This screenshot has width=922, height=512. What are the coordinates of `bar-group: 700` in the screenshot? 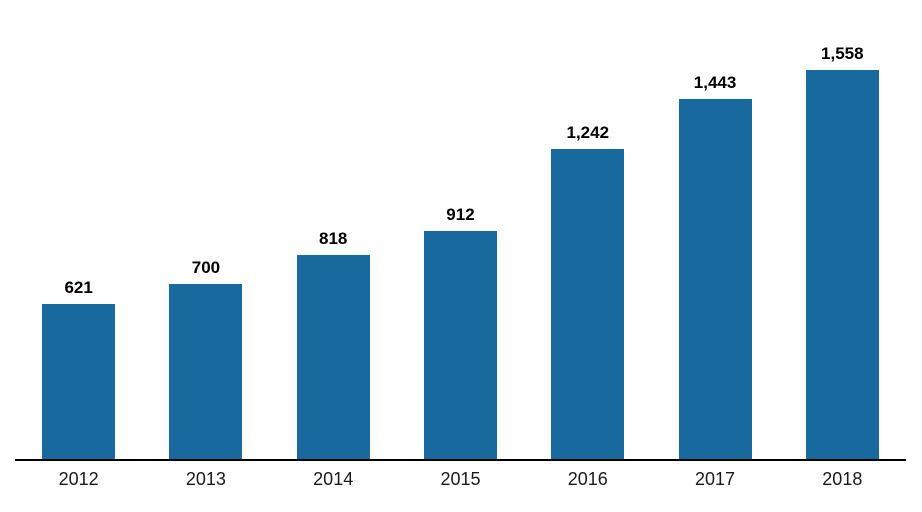 It's located at (205, 229).